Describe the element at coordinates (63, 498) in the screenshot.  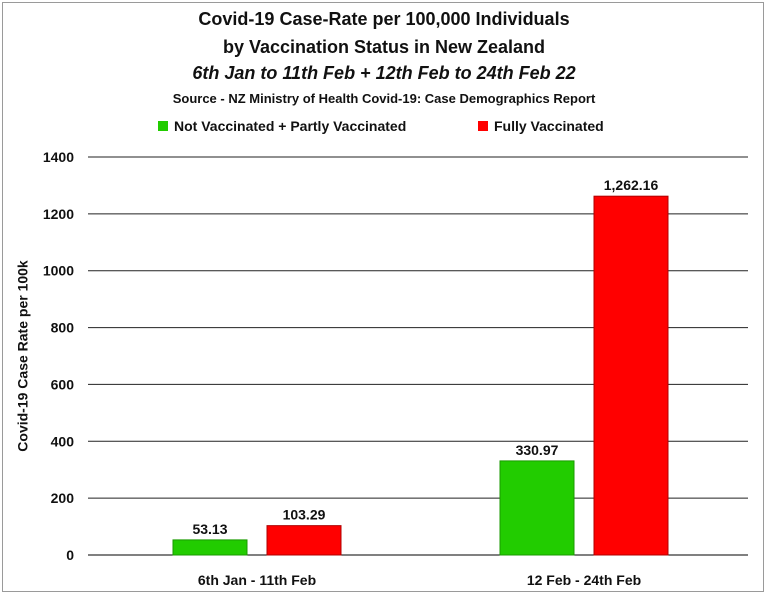
I see `y-tick-label: 200` at that location.